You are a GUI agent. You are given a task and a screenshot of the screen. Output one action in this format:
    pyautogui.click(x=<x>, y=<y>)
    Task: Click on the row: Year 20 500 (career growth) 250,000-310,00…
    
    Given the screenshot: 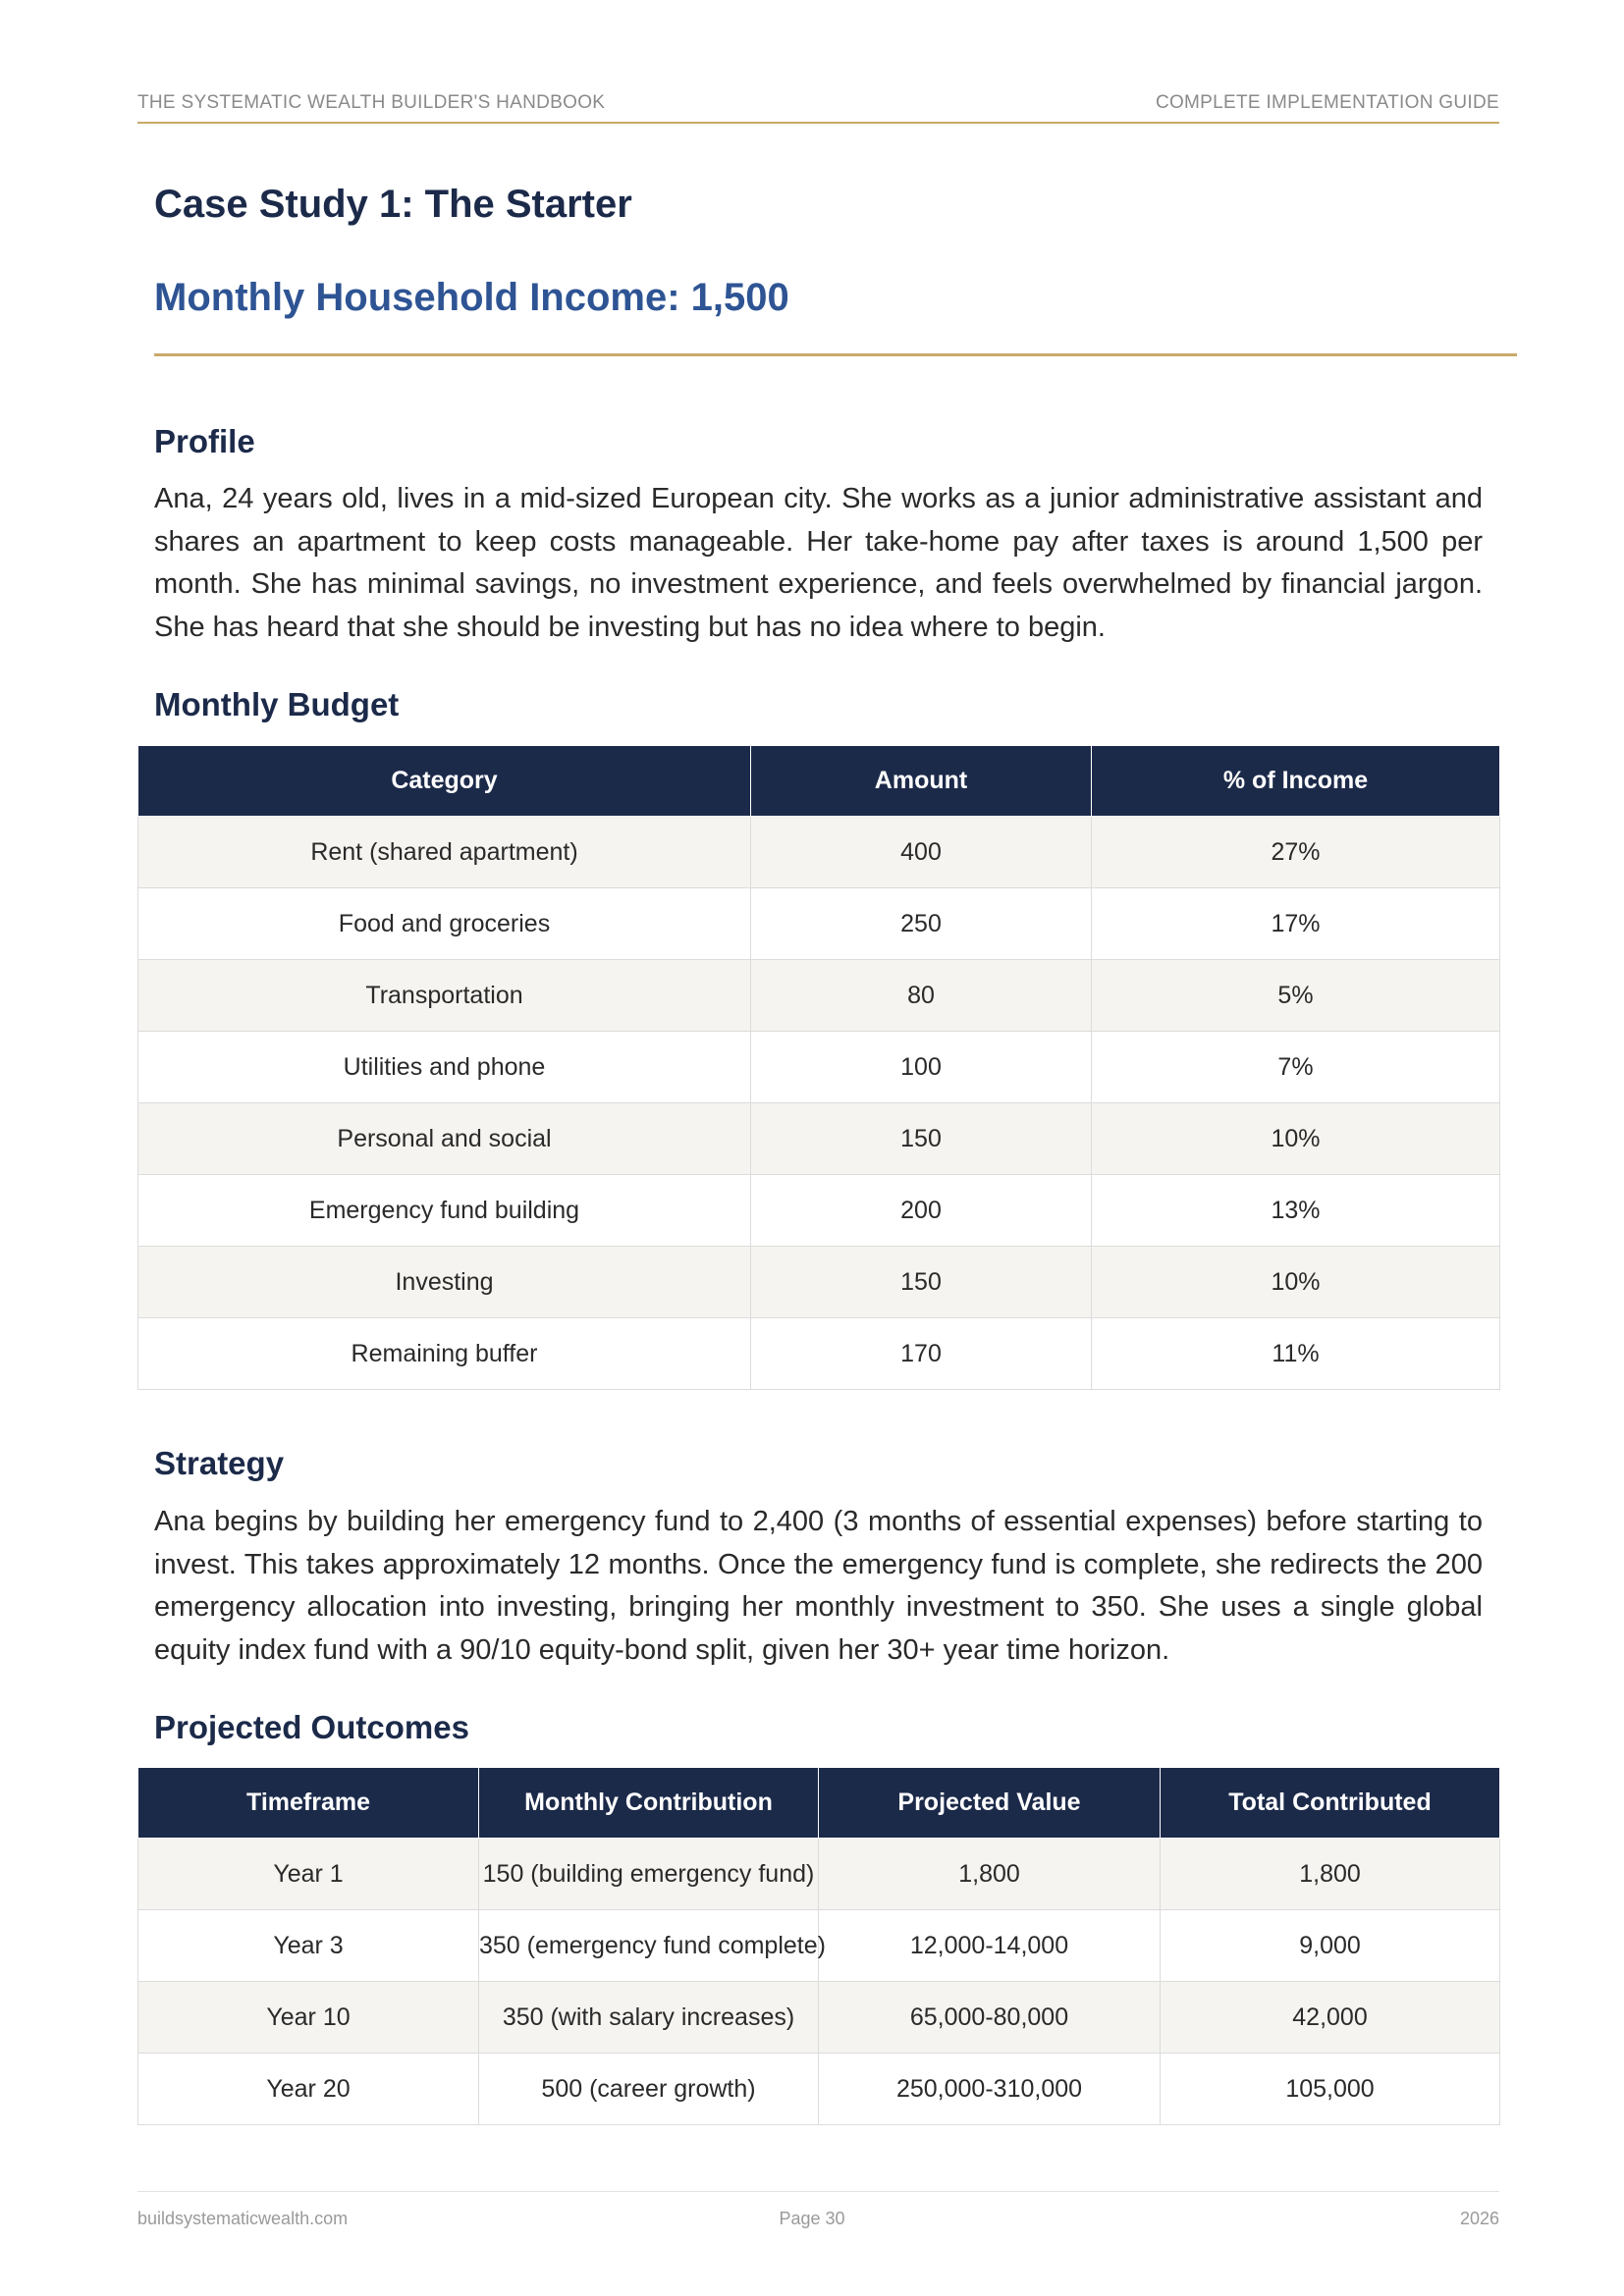 What is the action you would take?
    pyautogui.click(x=818, y=2089)
    